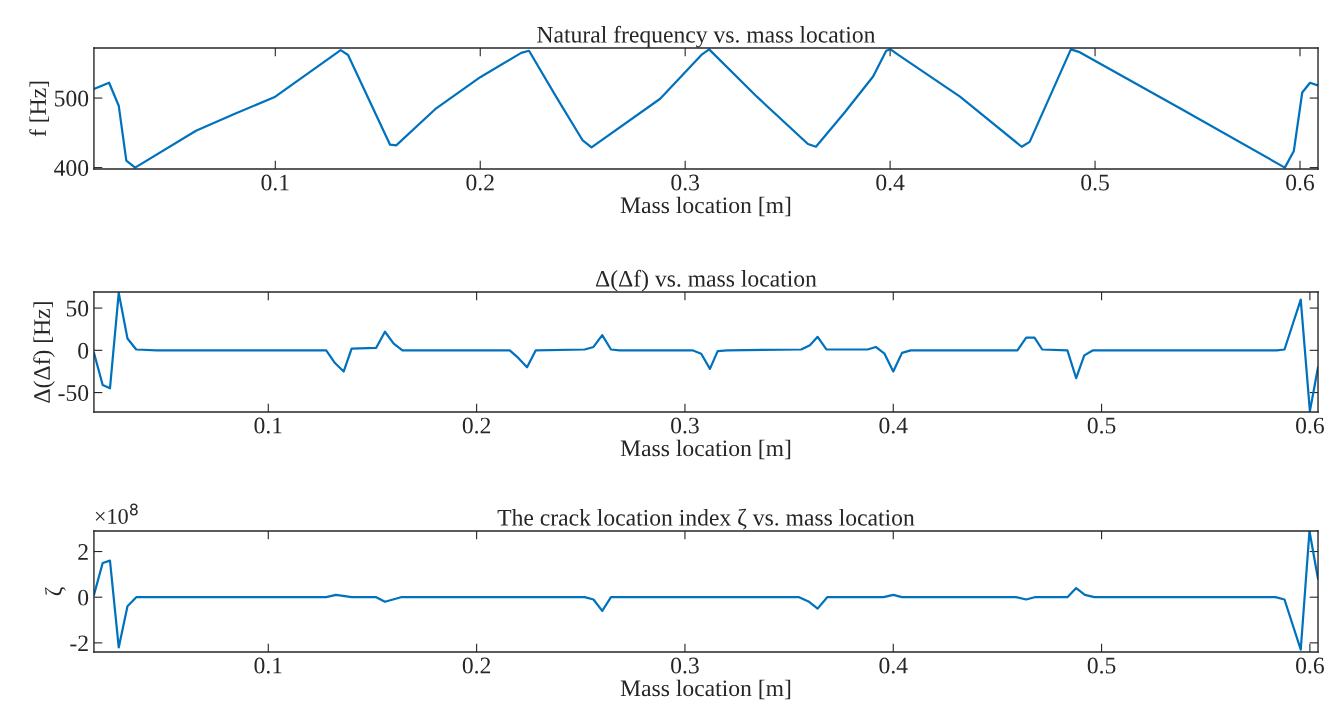 This screenshot has height=725, width=1340. Describe the element at coordinates (44, 352) in the screenshot. I see `y-axis-title: Δ(Δf) [Hz]` at that location.